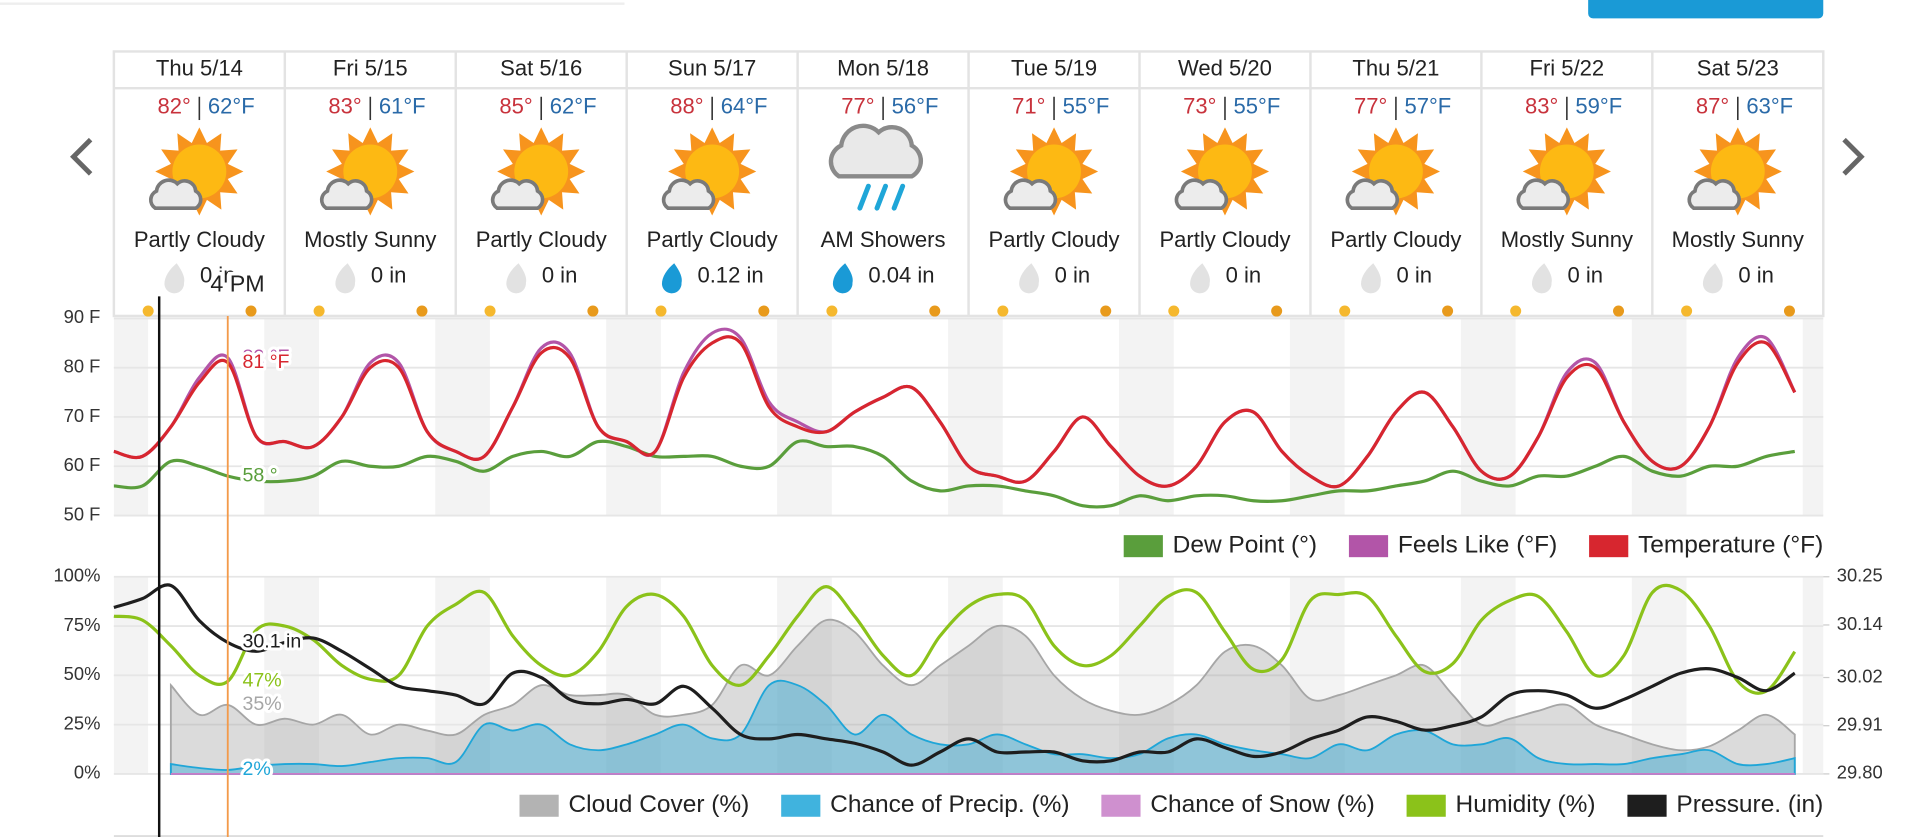 The image size is (1920, 837). Describe the element at coordinates (1262, 804) in the screenshot. I see `legend-label: Chance of Snow (%)` at that location.